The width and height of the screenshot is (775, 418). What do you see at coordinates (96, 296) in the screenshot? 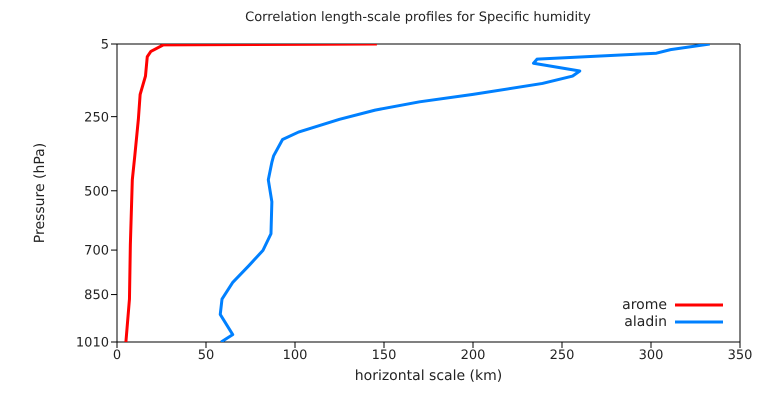
I see `y-tick-label: 850` at bounding box center [96, 296].